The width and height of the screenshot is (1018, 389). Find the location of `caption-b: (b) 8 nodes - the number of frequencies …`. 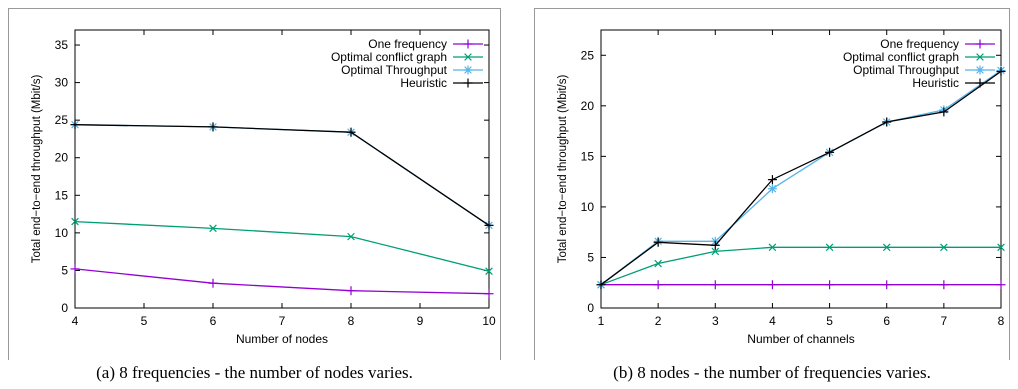

caption-b: (b) 8 nodes - the number of frequencies … is located at coordinates (772, 372).